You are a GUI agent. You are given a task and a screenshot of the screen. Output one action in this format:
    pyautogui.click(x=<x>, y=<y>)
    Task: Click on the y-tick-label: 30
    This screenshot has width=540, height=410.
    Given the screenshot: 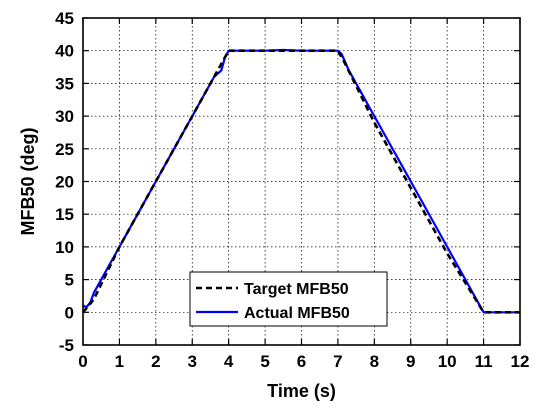 What is the action you would take?
    pyautogui.click(x=64, y=116)
    